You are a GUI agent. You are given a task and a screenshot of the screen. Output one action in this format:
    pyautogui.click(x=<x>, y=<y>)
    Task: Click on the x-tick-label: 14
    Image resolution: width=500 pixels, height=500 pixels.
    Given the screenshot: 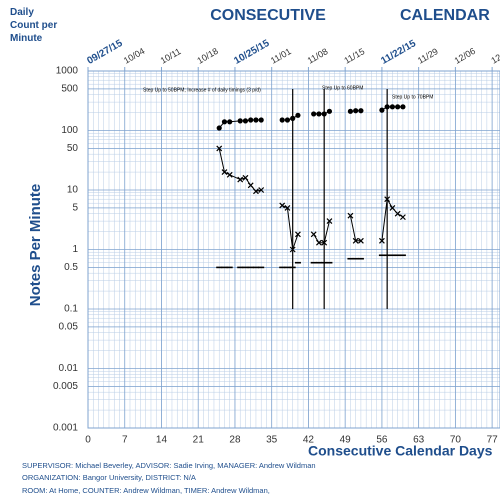 What is the action you would take?
    pyautogui.click(x=162, y=440)
    